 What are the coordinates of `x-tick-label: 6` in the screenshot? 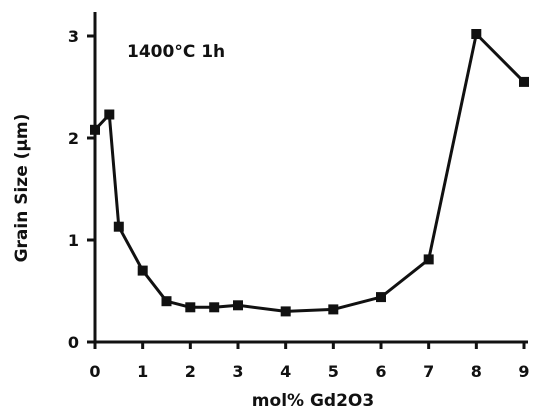 It's located at (380, 371).